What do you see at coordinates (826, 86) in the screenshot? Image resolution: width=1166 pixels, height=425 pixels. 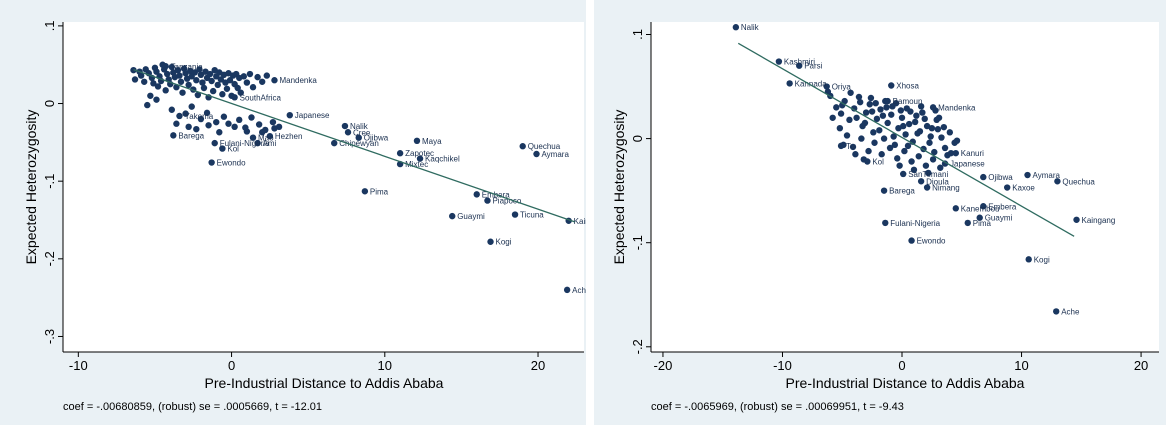 I see `data-point-oriya` at bounding box center [826, 86].